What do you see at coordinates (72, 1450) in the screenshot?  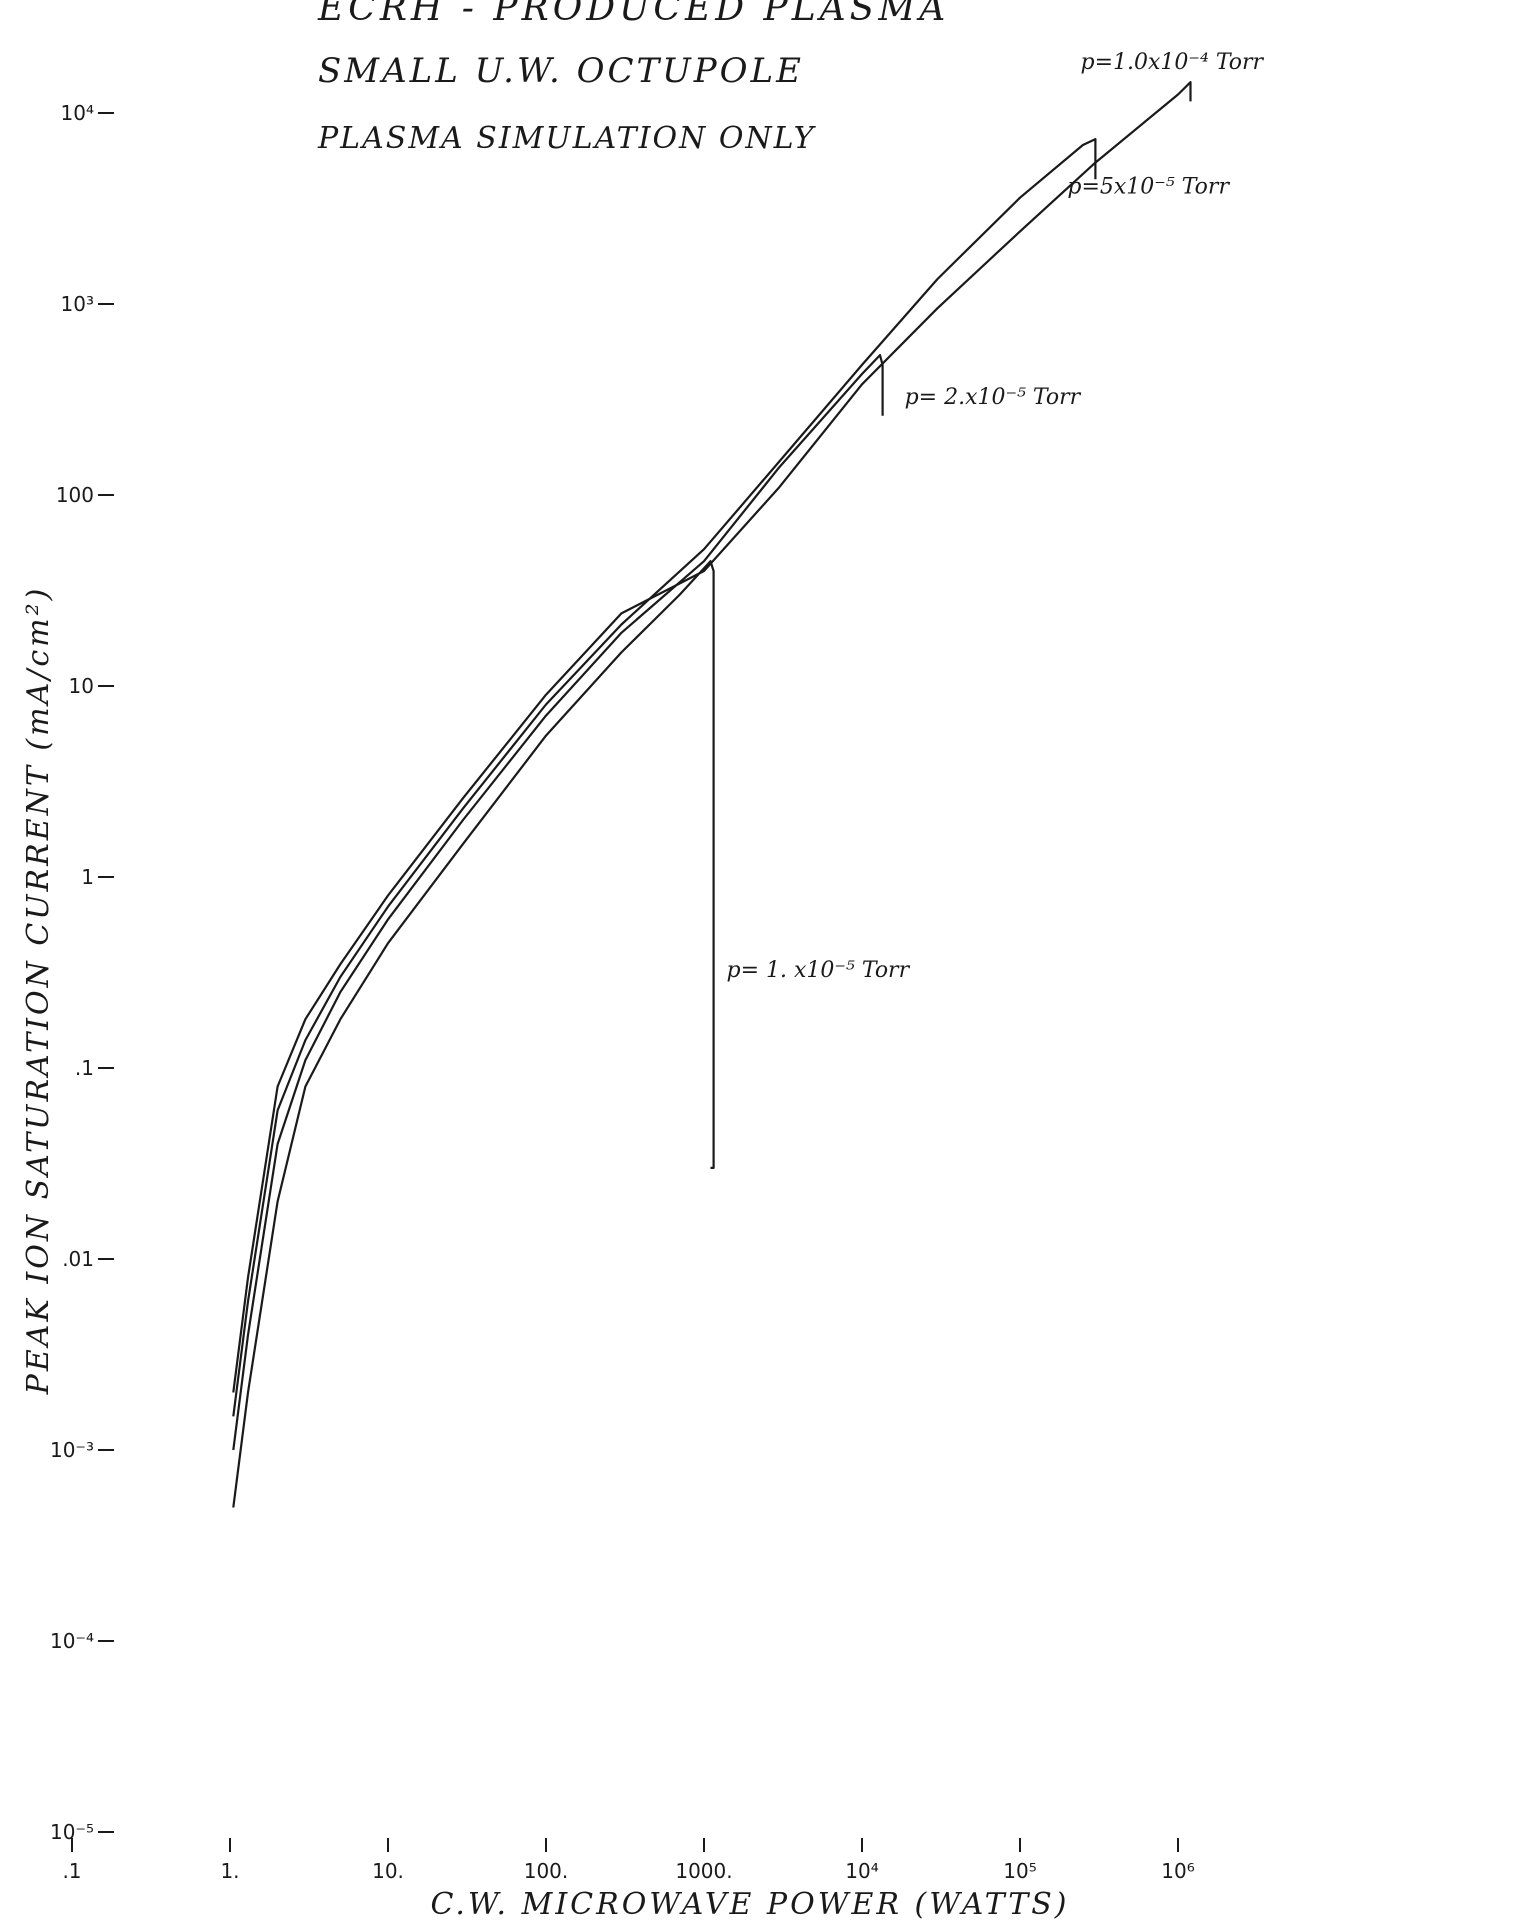 I see `y-tick-label: 10⁻³` at bounding box center [72, 1450].